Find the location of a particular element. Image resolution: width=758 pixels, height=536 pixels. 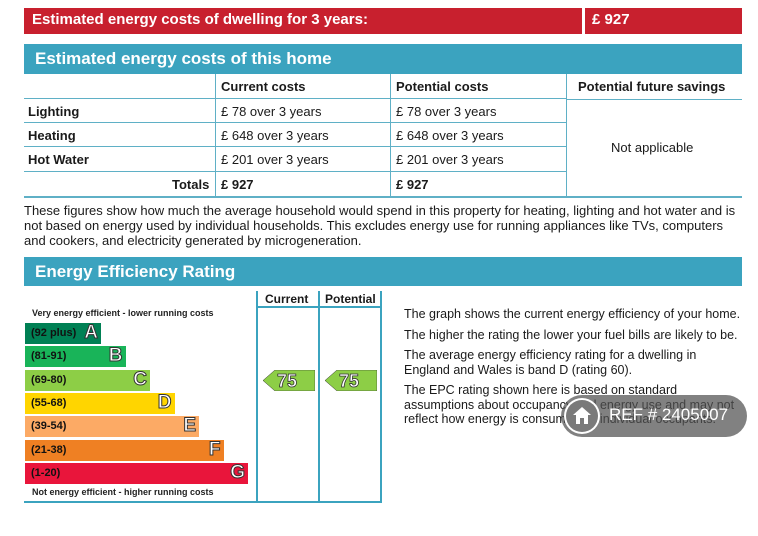

band-range: (92 plus) is located at coordinates (54, 333).